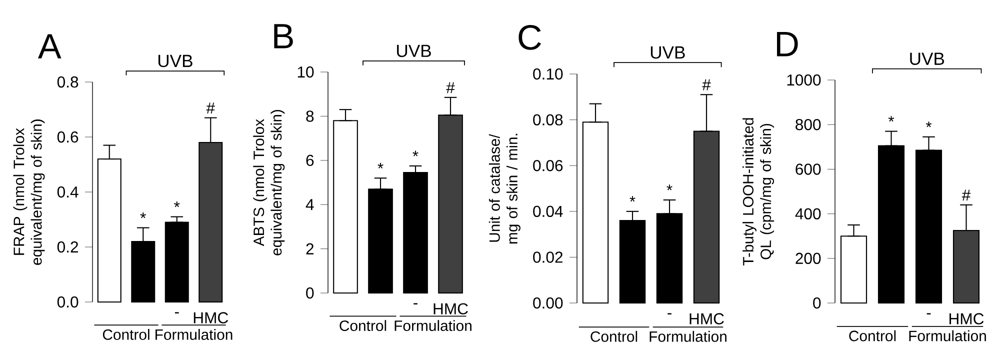  I want to click on y-tick-label: 8, so click(310, 116).